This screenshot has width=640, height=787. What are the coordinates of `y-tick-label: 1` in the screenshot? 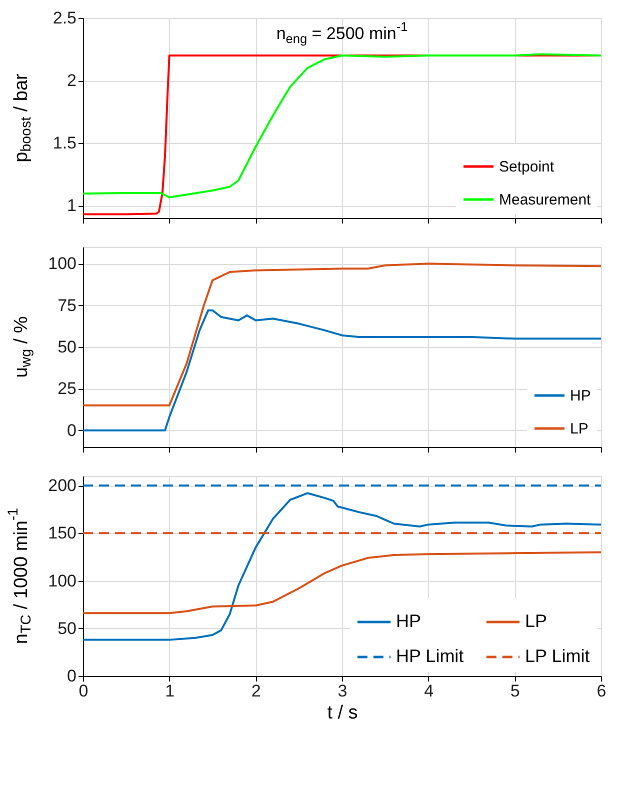 It's located at (71, 205).